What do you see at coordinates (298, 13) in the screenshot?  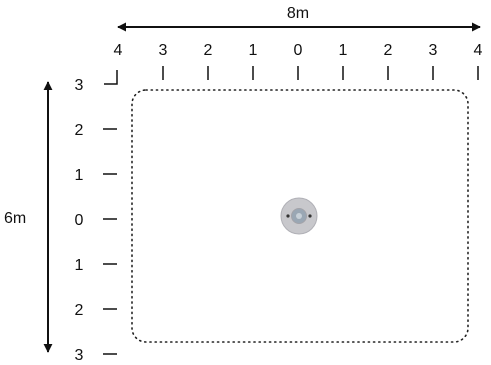 I see `width-label: 8m` at bounding box center [298, 13].